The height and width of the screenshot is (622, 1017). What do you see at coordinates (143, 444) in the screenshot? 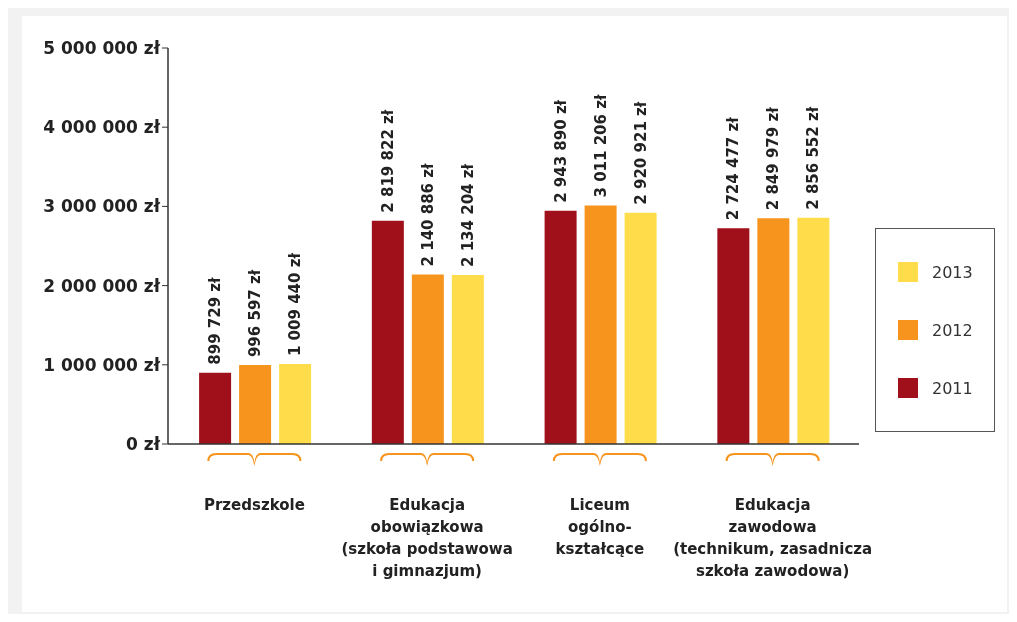
I see `y-tick-label: 0 zł` at bounding box center [143, 444].